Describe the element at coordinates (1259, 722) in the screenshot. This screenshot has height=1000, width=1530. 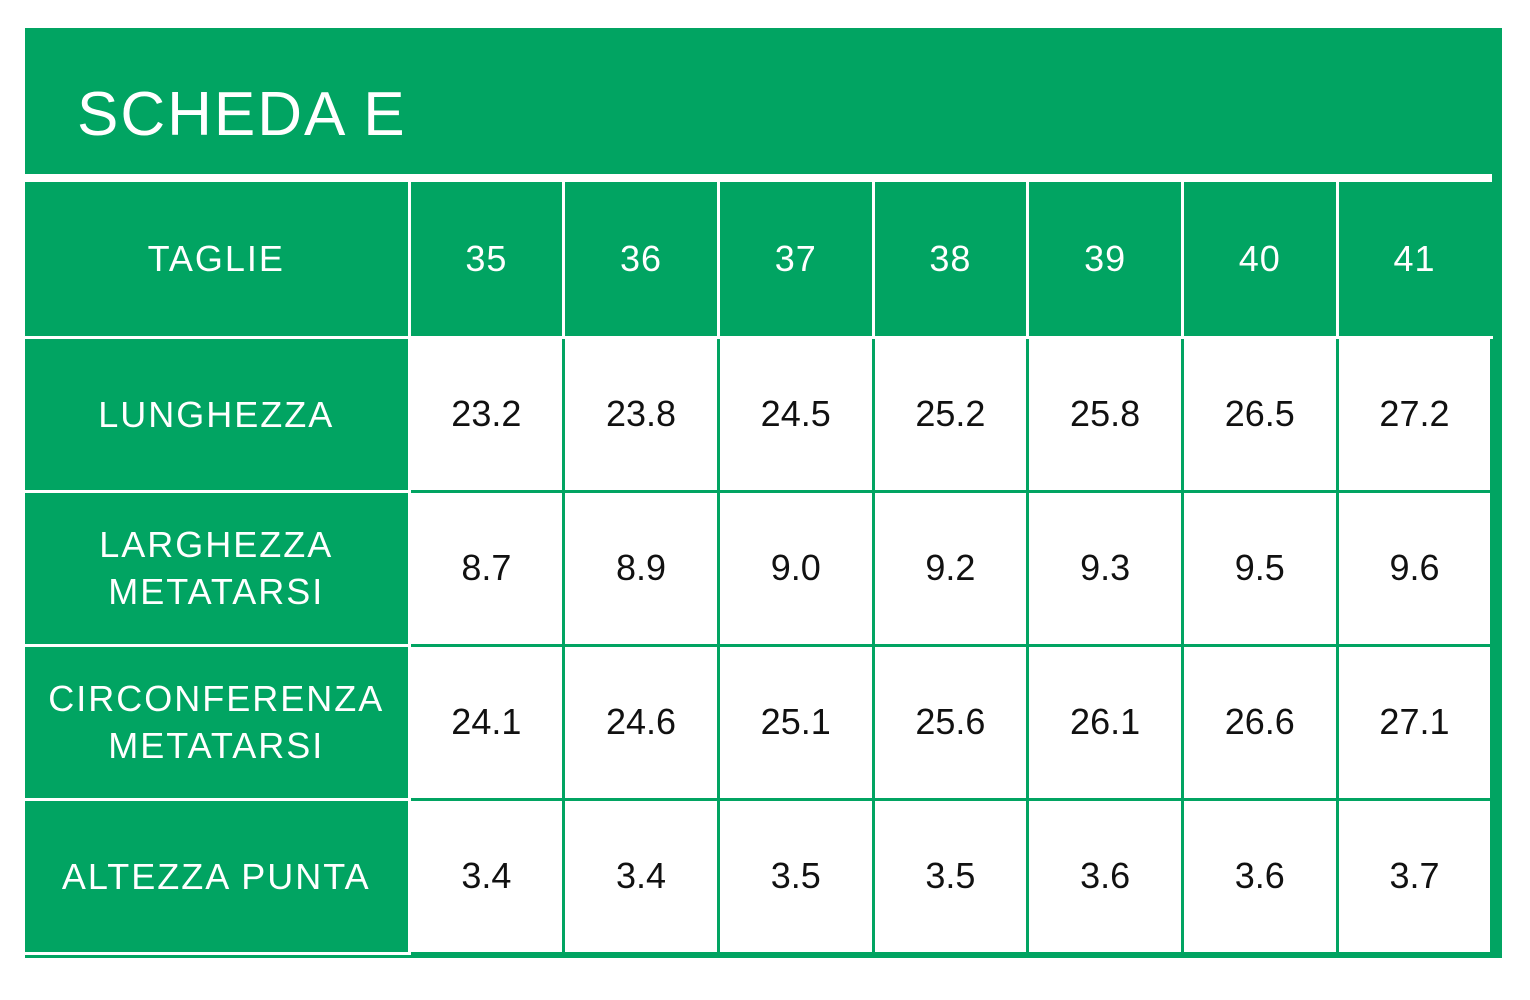
I see `value-cell: 26.6` at that location.